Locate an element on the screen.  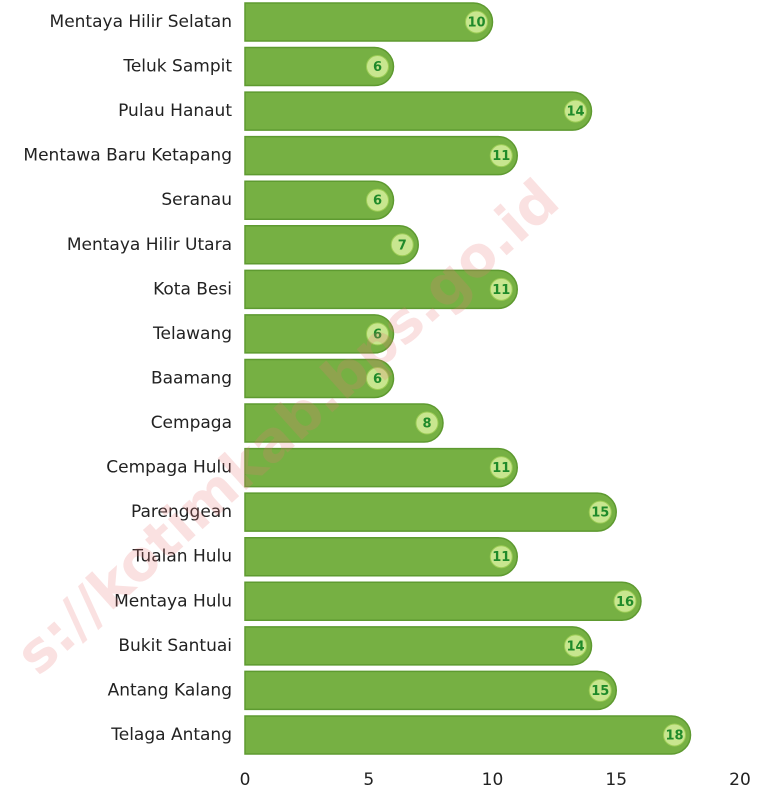
value-label: 7 is located at coordinates (402, 245).